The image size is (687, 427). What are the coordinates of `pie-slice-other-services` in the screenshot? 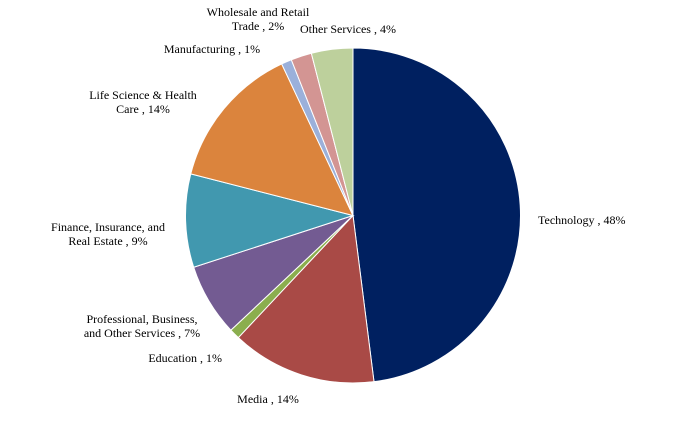 It's located at (332, 131).